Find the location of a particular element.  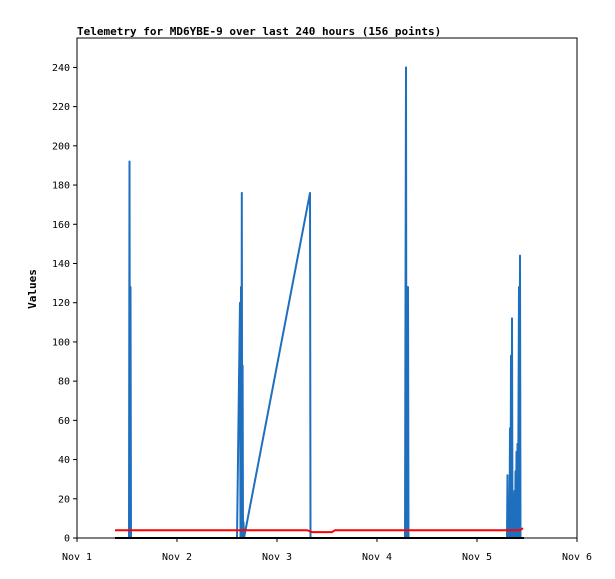

y-tick-label: 40 is located at coordinates (64, 460).